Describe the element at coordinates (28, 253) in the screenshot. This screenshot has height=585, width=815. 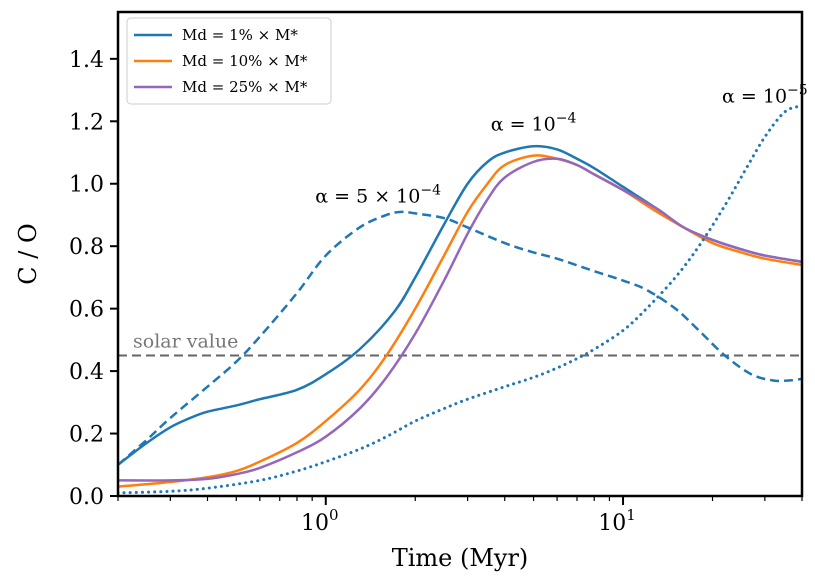
I see `y-axis-title: C / O` at that location.